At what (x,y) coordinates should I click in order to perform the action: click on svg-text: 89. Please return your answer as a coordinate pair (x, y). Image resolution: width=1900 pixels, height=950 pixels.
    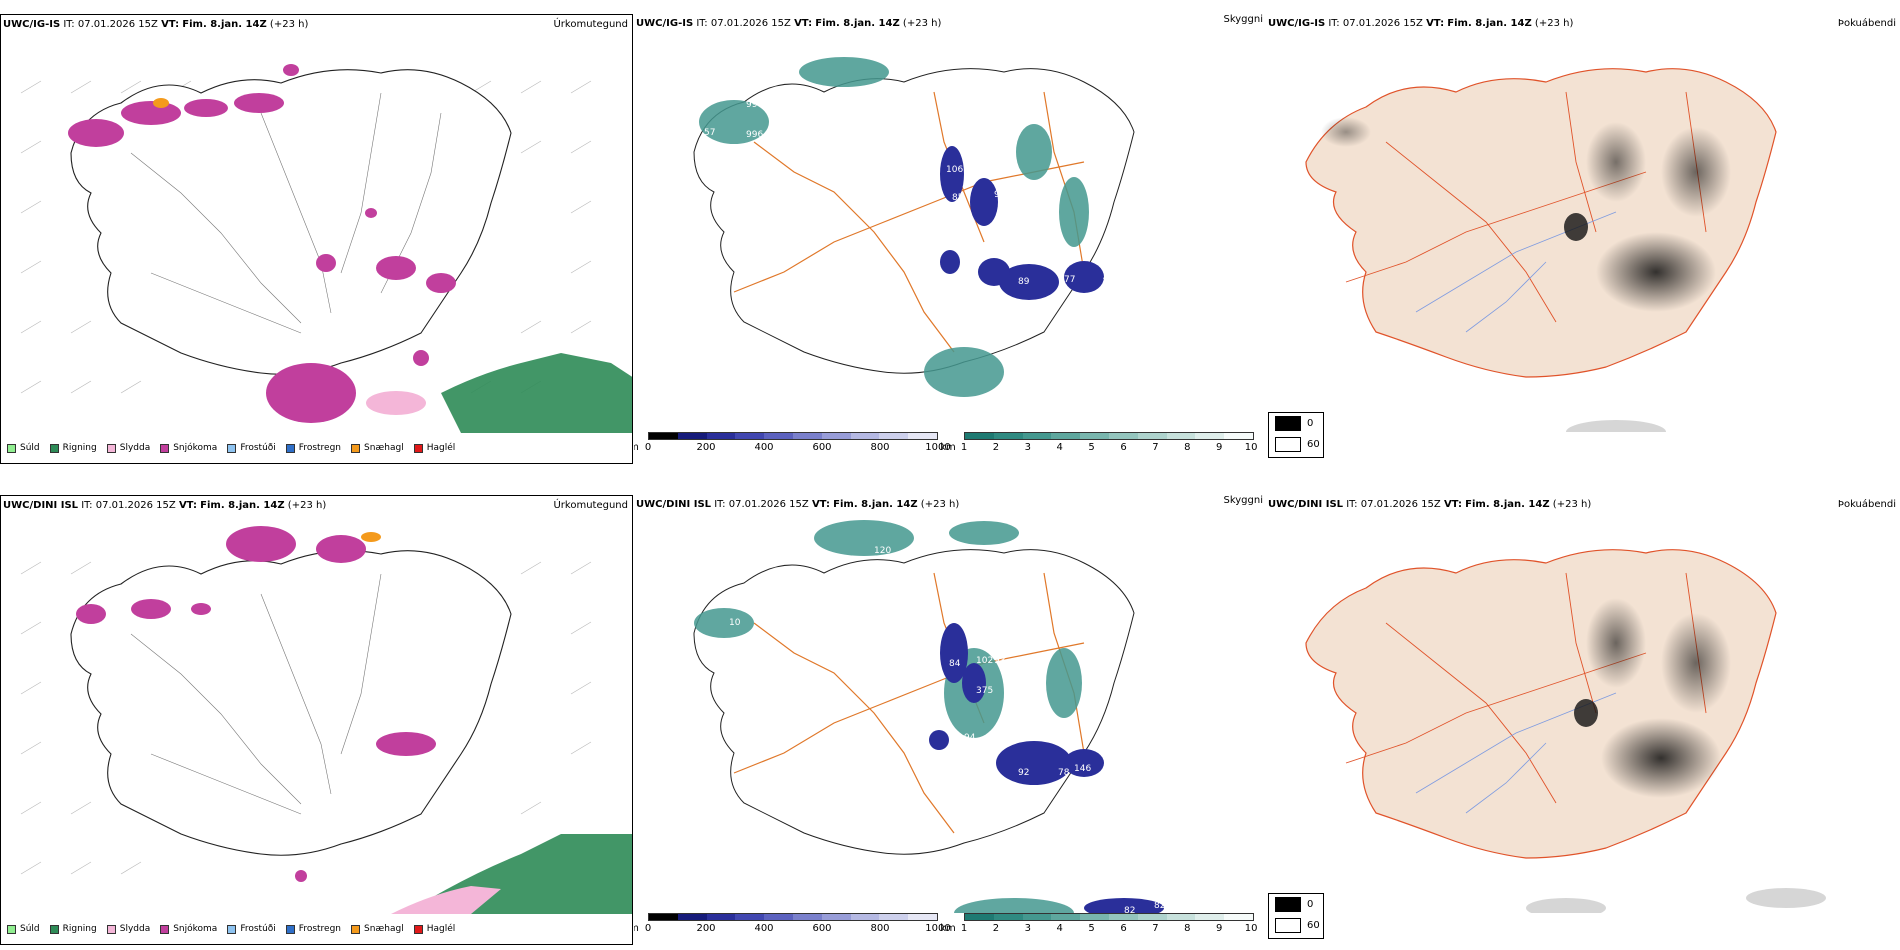
    Looking at the image, I should click on (1024, 282).